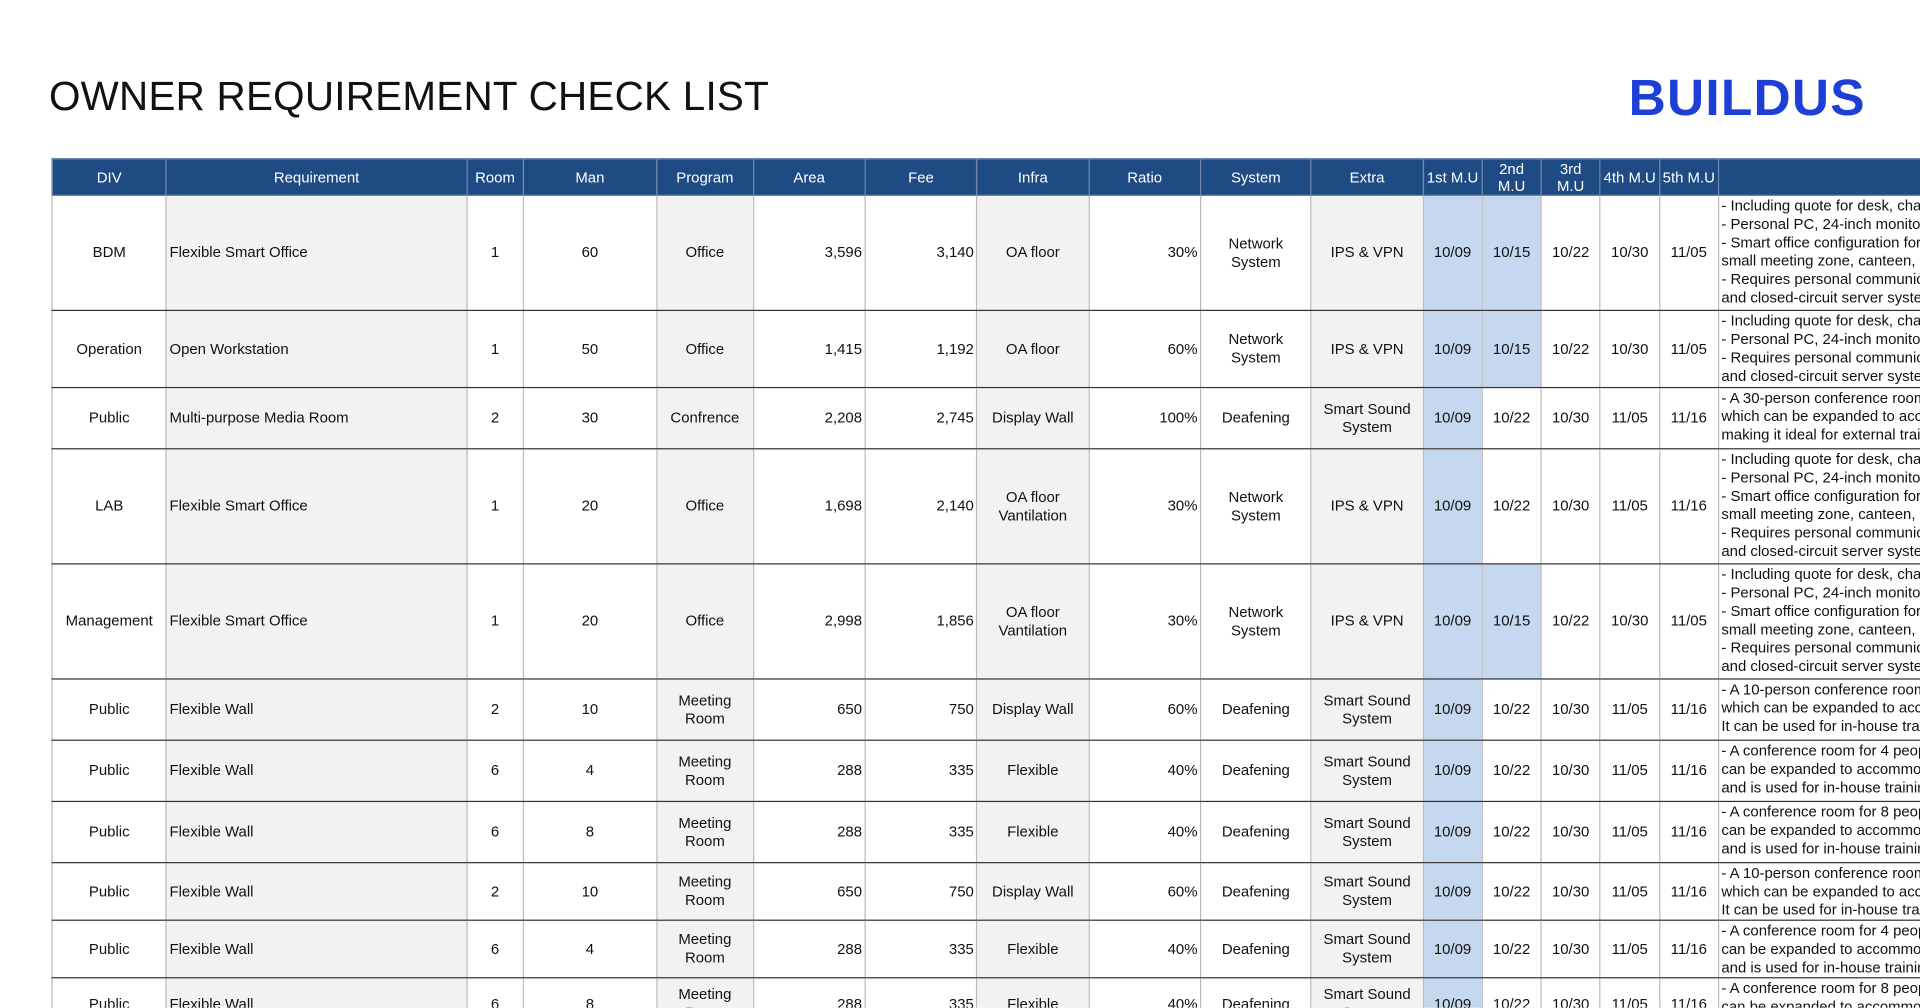 This screenshot has height=1008, width=1920. What do you see at coordinates (1820, 435) in the screenshot?
I see `note-line: making it ideal for external training ar` at bounding box center [1820, 435].